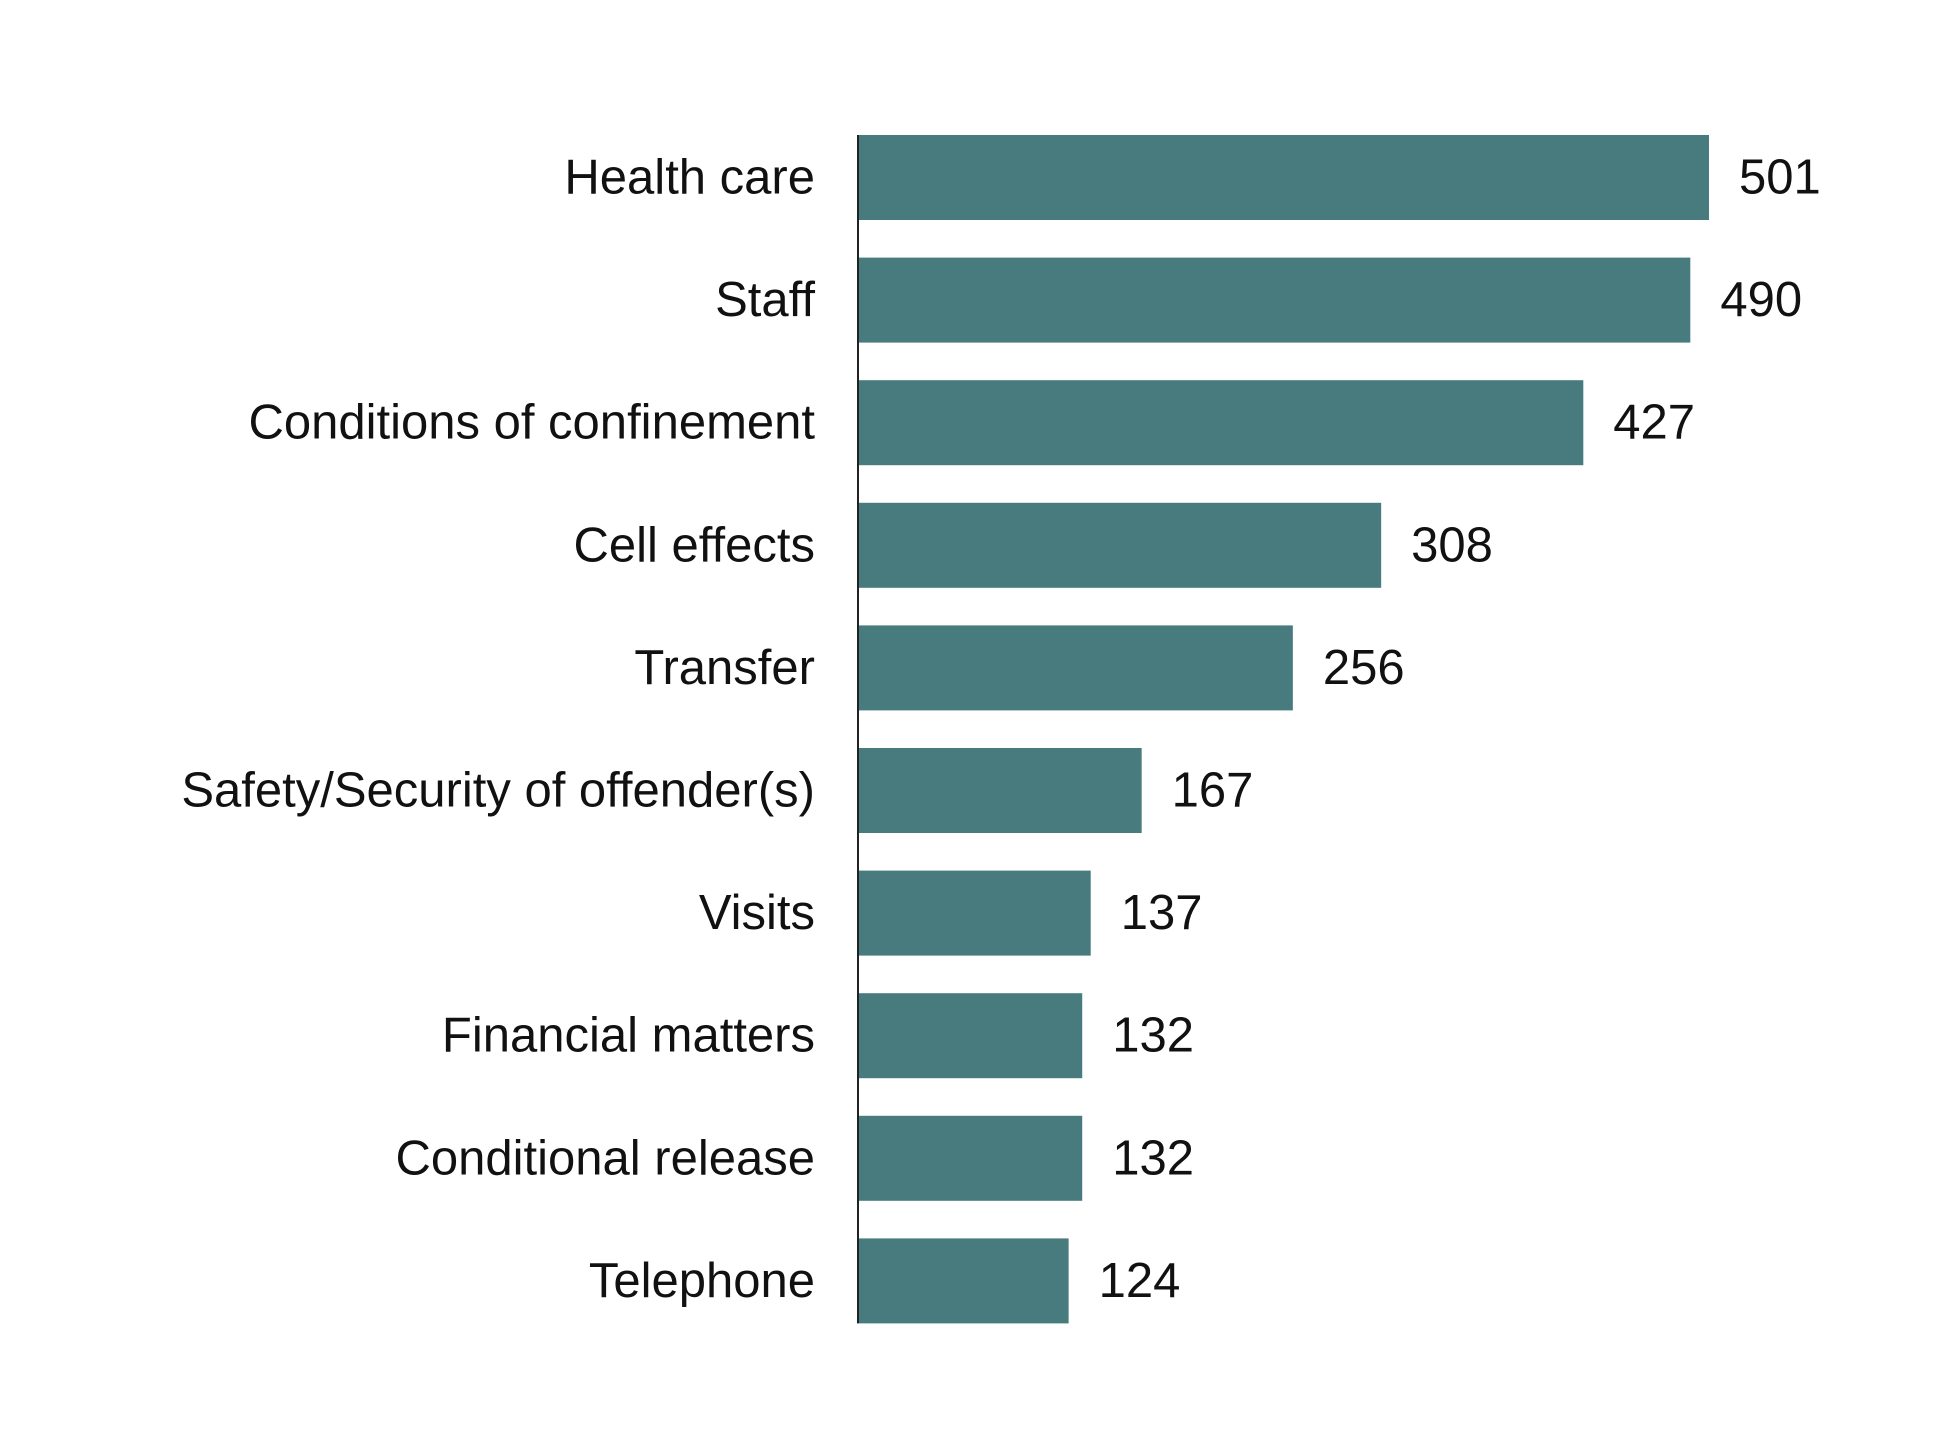 This screenshot has width=1950, height=1456. Describe the element at coordinates (1654, 423) in the screenshot. I see `value-label-2: 427` at that location.